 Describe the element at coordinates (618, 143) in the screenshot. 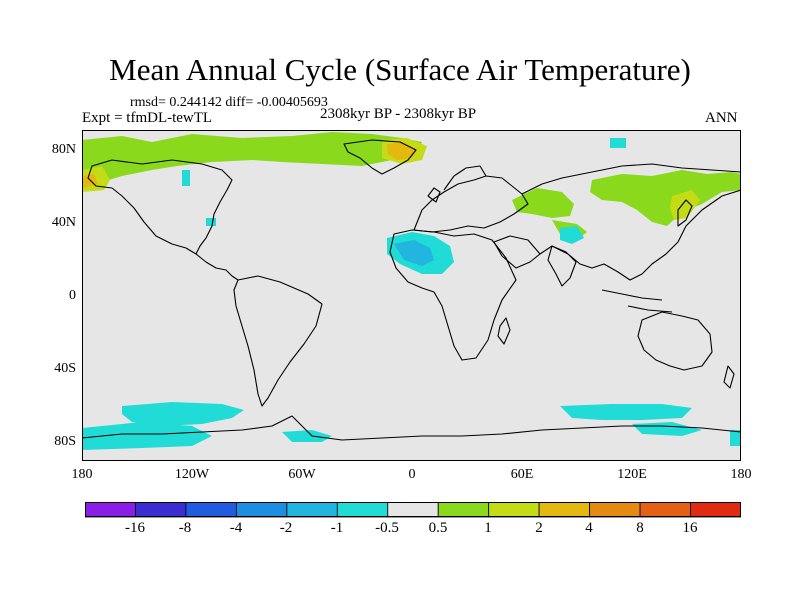

I see `cool-anomaly-arctic-ne` at that location.